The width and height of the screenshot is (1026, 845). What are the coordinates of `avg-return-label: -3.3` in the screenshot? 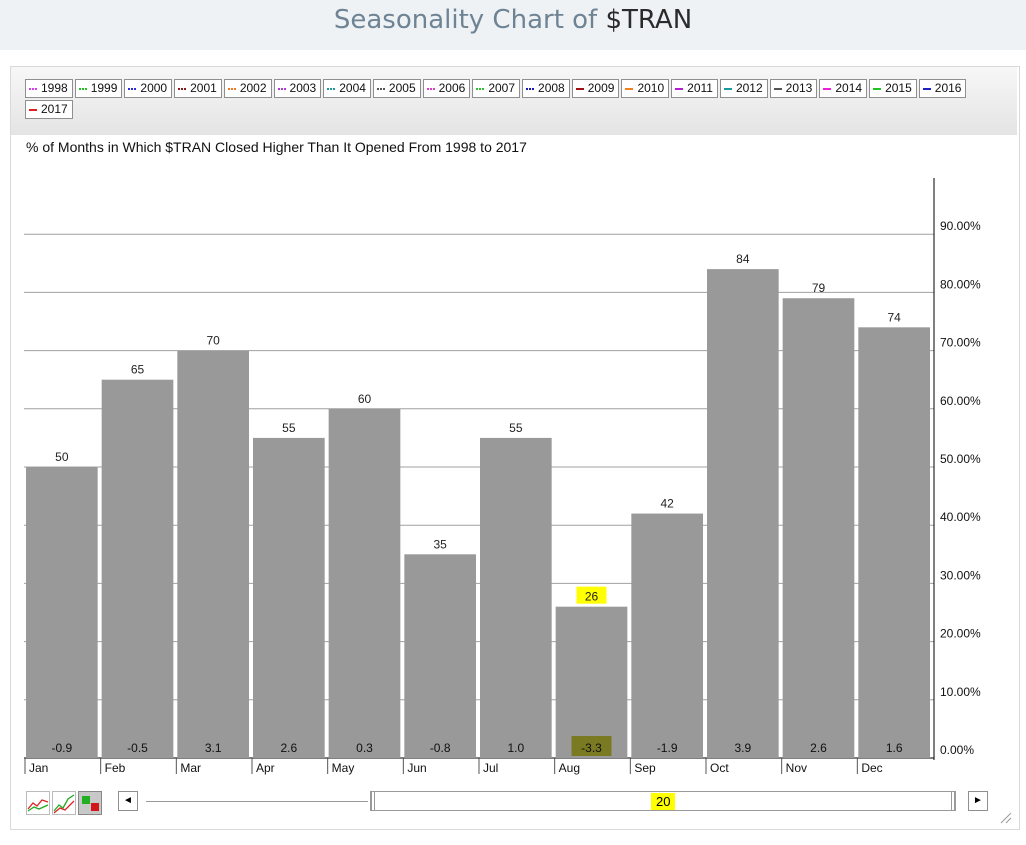 It's located at (591, 748).